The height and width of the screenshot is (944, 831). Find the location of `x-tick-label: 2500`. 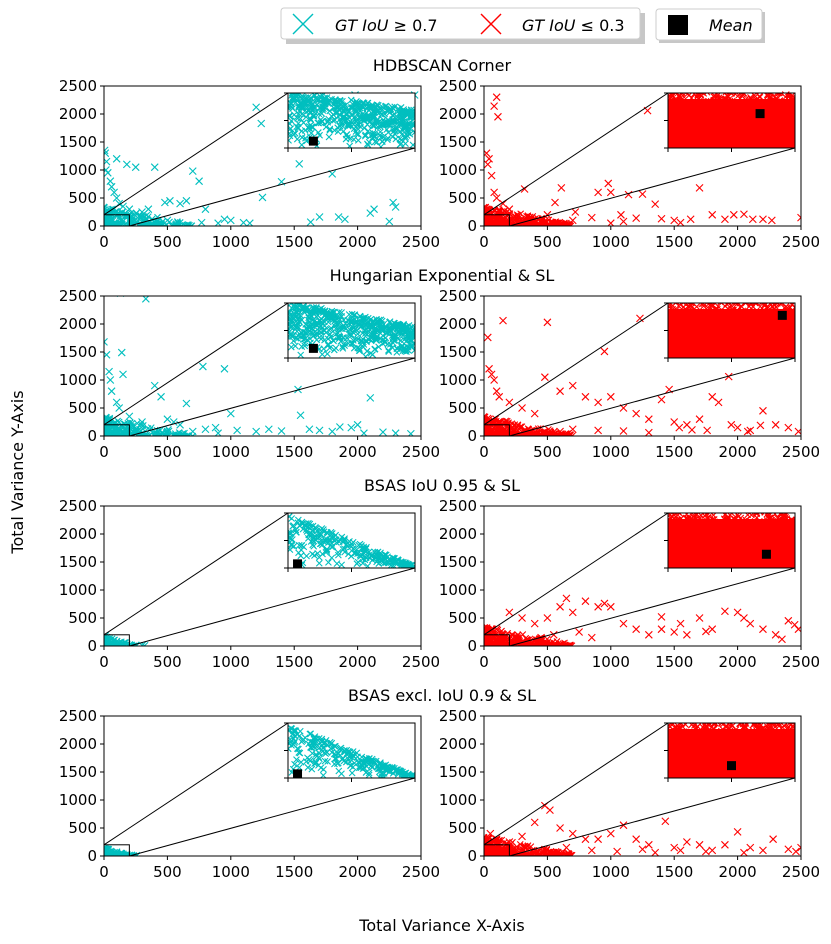

x-tick-label: 2500 is located at coordinates (801, 662).